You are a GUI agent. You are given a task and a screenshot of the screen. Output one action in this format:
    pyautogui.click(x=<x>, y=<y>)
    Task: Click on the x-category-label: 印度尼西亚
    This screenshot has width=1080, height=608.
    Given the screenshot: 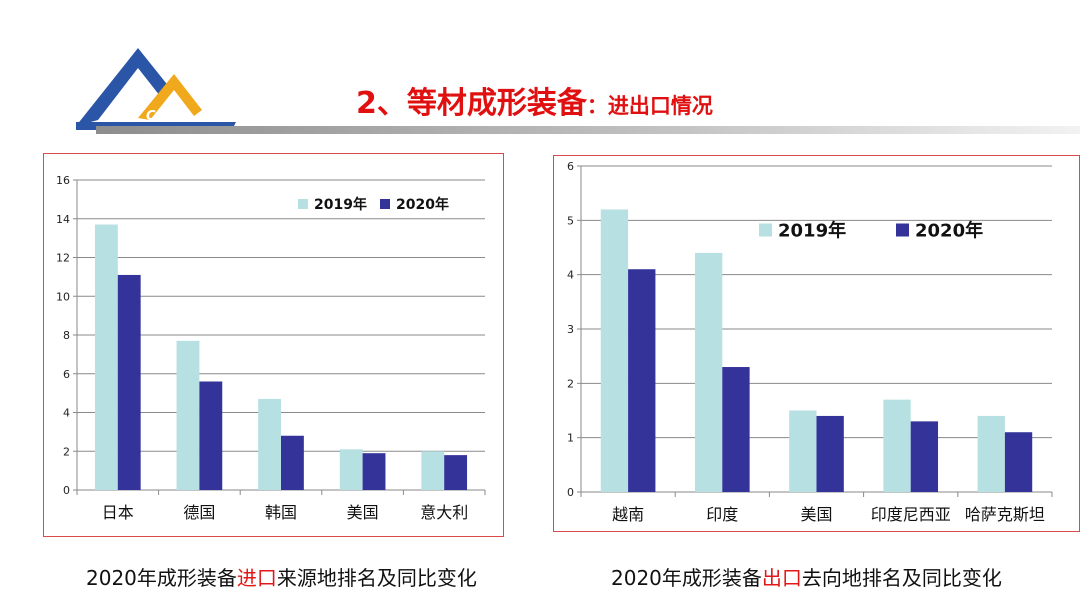 What is the action you would take?
    pyautogui.click(x=911, y=514)
    